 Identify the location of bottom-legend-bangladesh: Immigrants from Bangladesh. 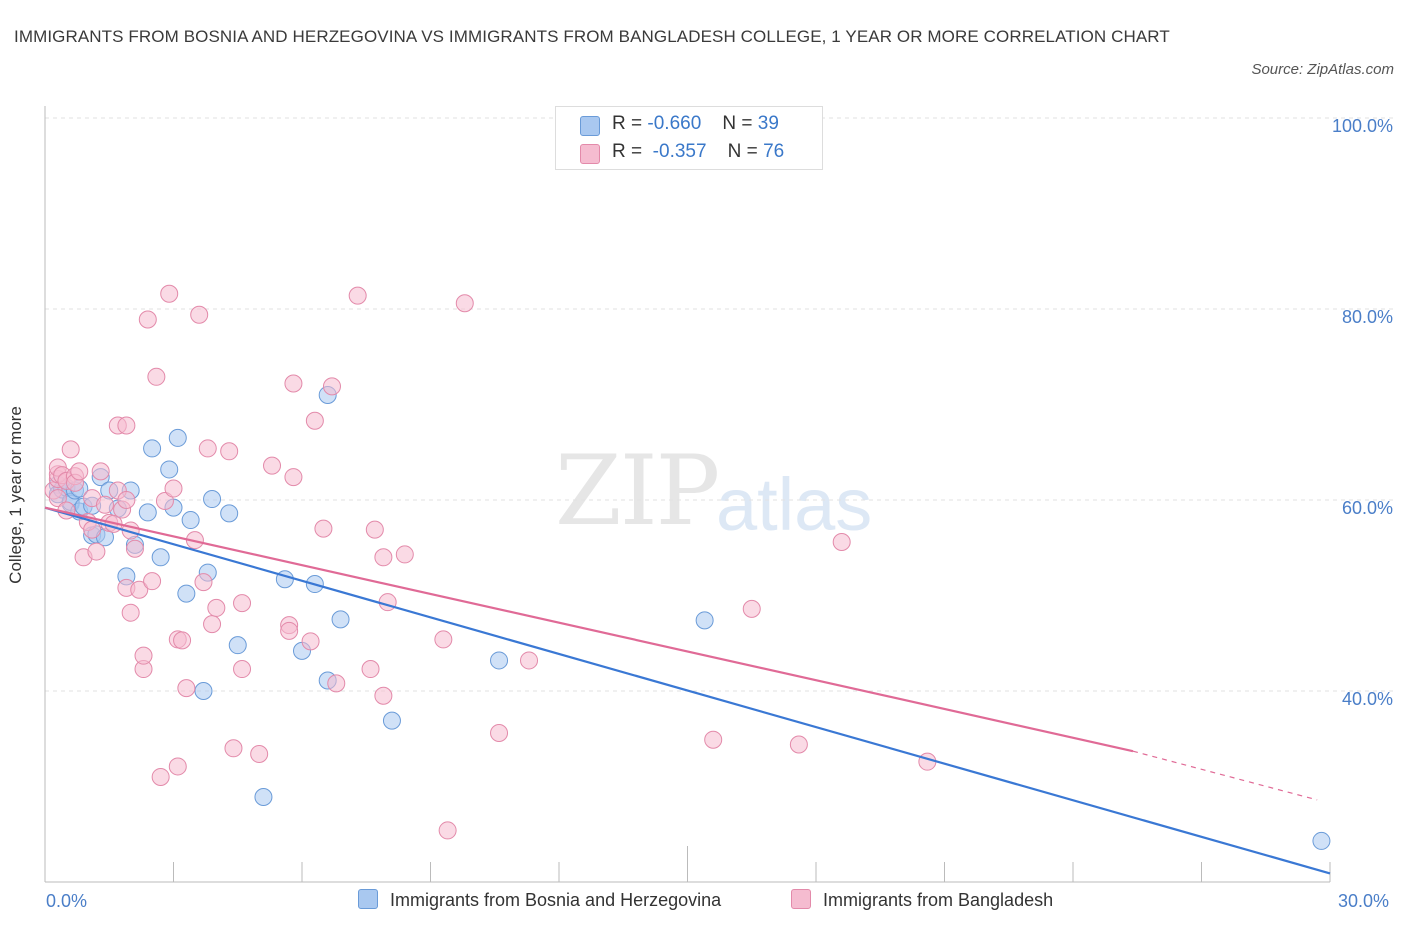
(922, 900).